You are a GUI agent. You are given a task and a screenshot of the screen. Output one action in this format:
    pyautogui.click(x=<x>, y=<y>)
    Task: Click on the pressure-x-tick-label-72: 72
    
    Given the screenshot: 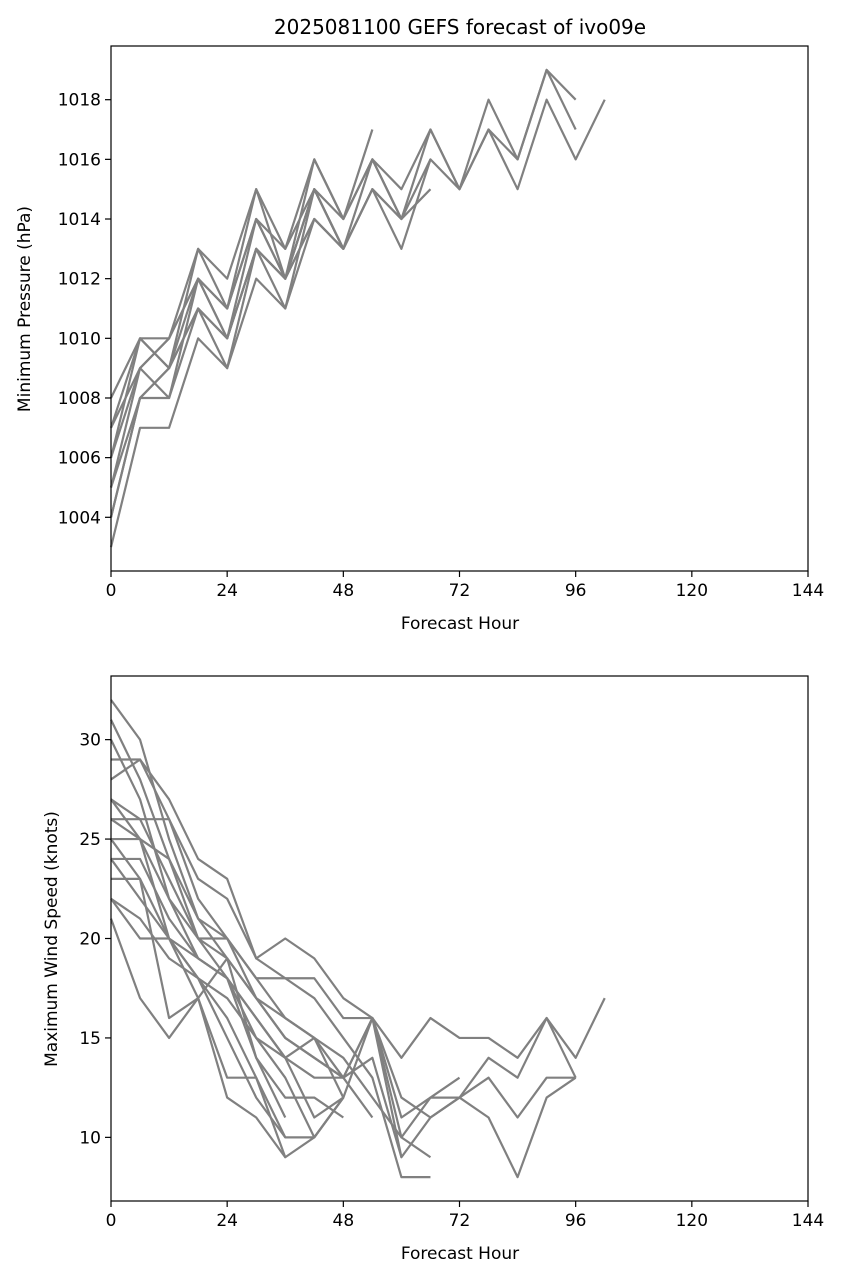 What is the action you would take?
    pyautogui.click(x=460, y=591)
    